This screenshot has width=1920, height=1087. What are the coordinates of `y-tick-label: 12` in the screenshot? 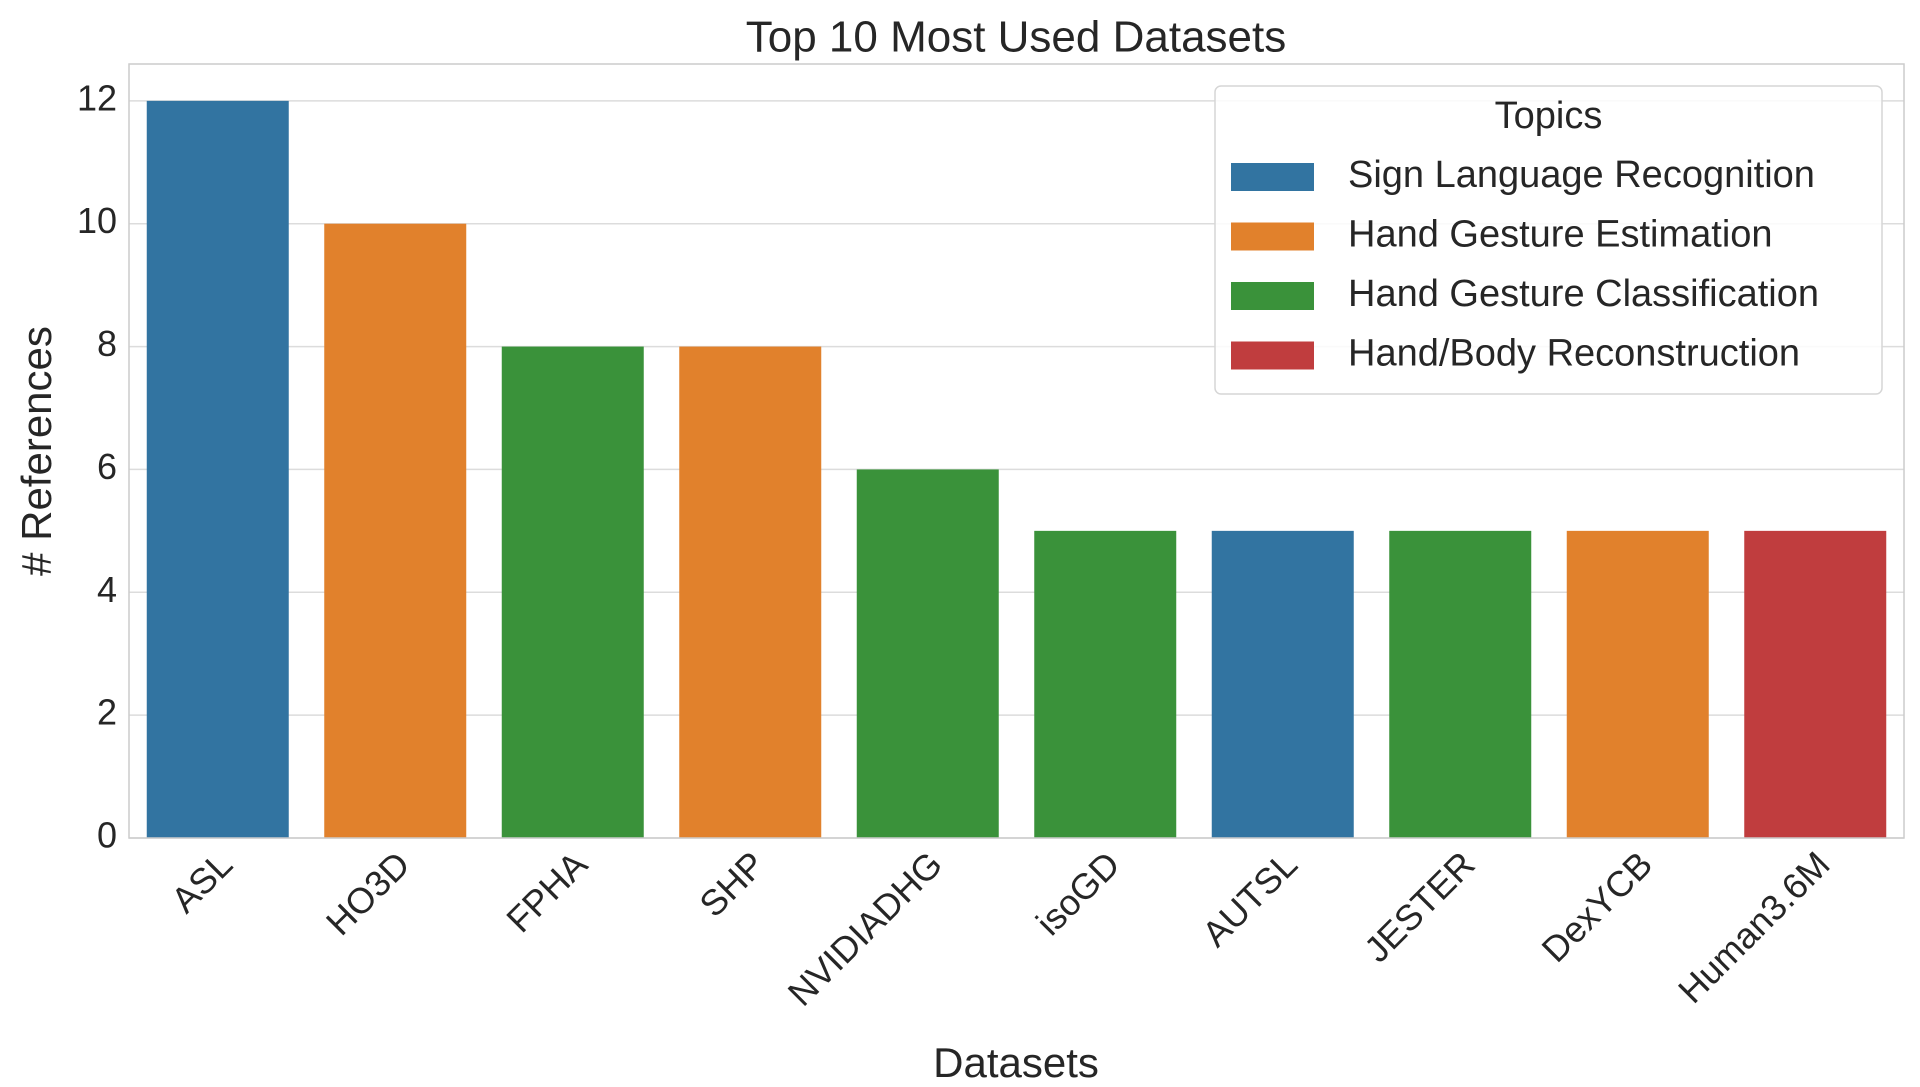 It's located at (97, 97).